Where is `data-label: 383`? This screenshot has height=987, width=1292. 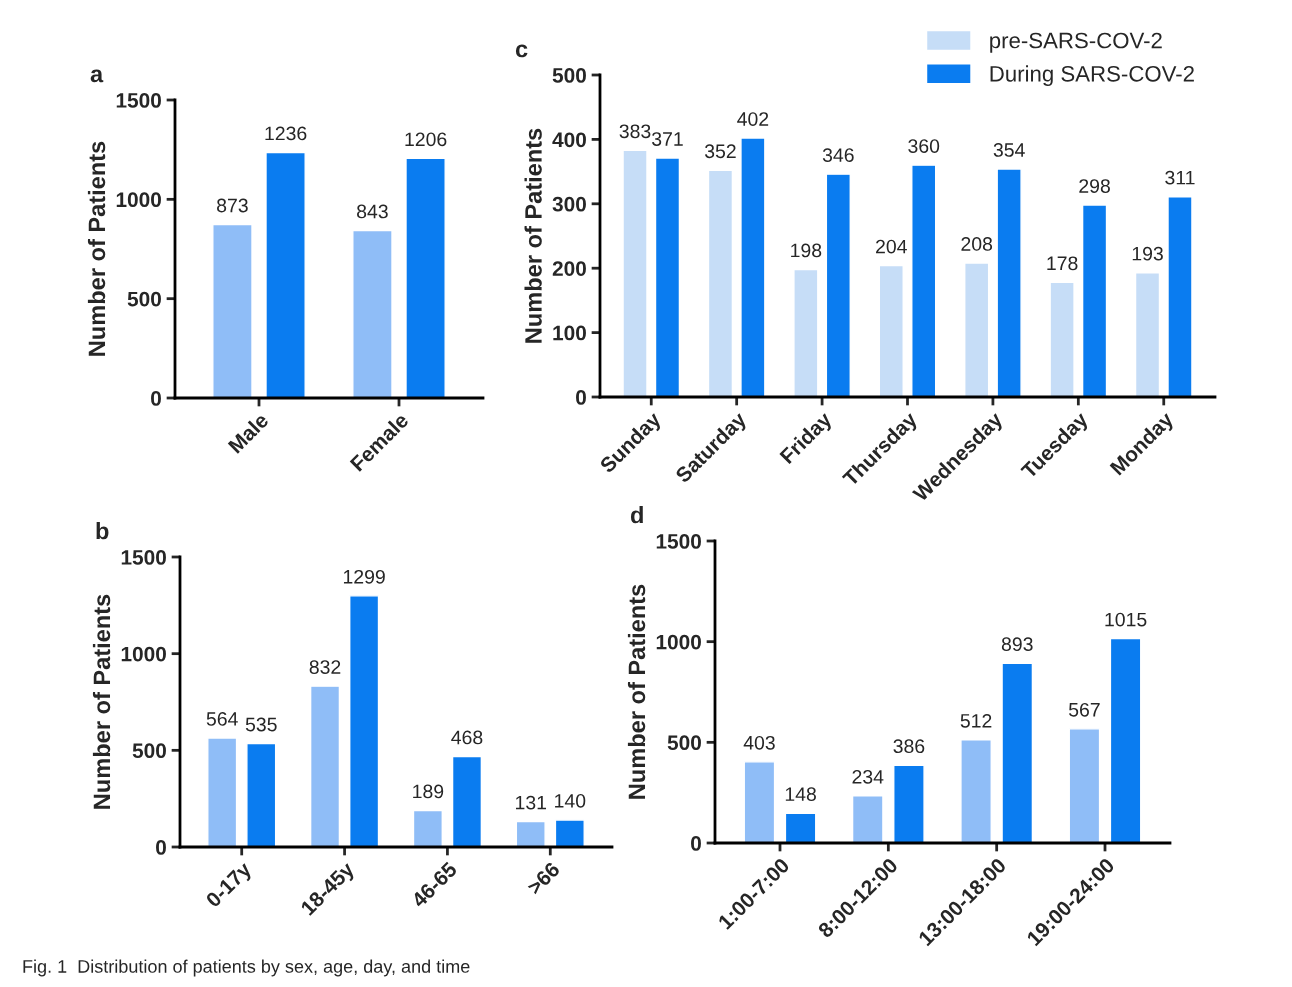 data-label: 383 is located at coordinates (635, 131).